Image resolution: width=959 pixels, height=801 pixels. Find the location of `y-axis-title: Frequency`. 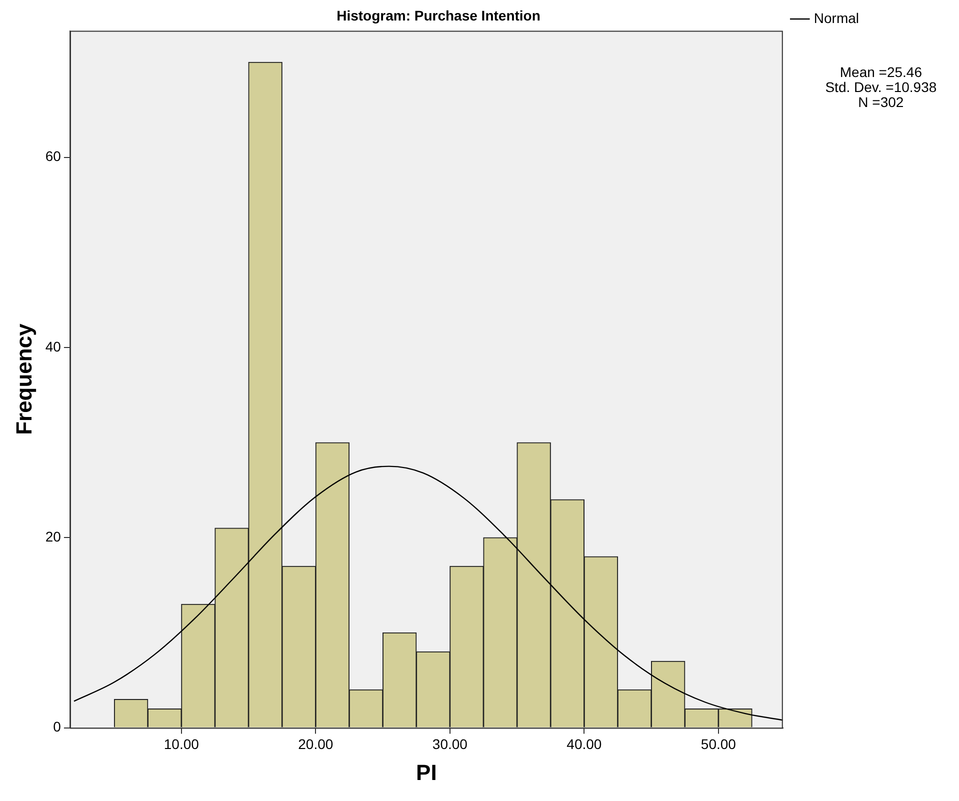

y-axis-title: Frequency is located at coordinates (23, 378).